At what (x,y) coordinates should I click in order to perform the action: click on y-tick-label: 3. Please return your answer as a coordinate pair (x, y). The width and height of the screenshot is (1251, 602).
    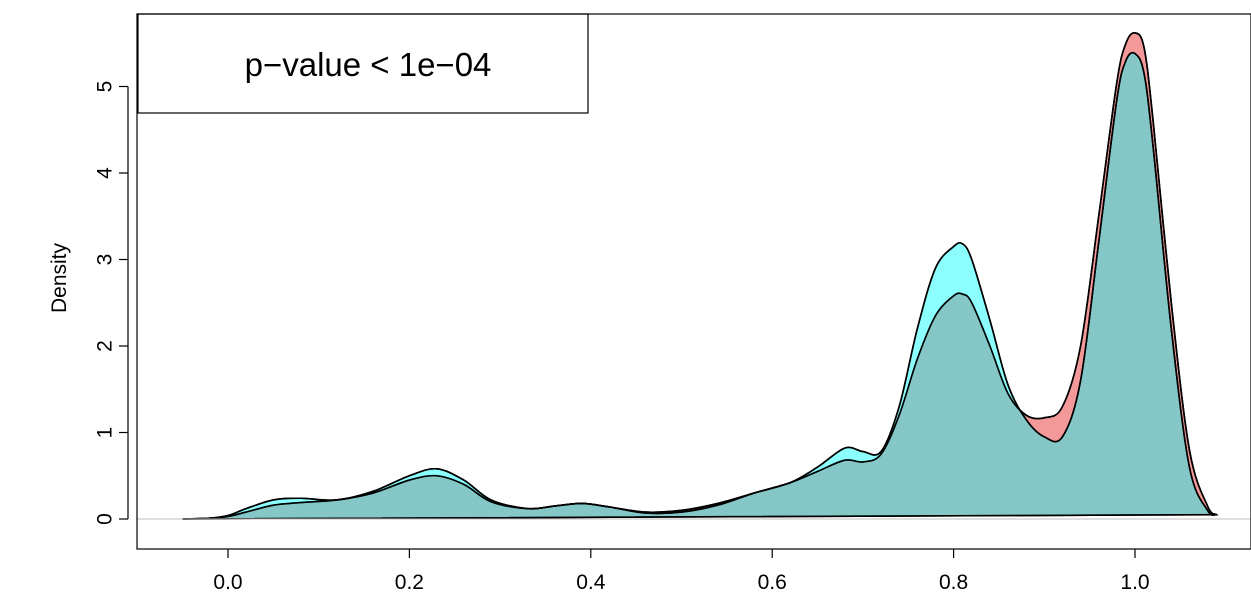
    Looking at the image, I should click on (104, 260).